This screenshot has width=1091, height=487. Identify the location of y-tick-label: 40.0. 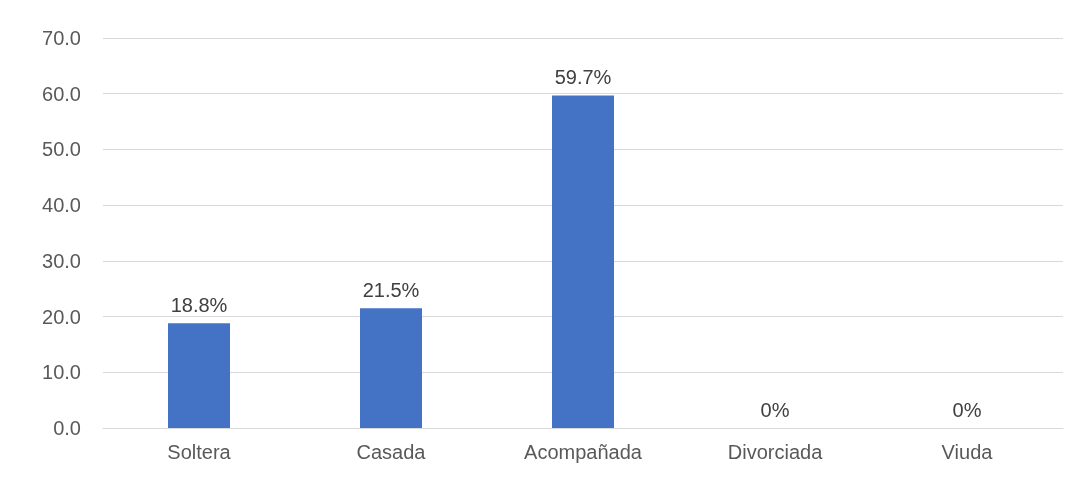
(61, 205).